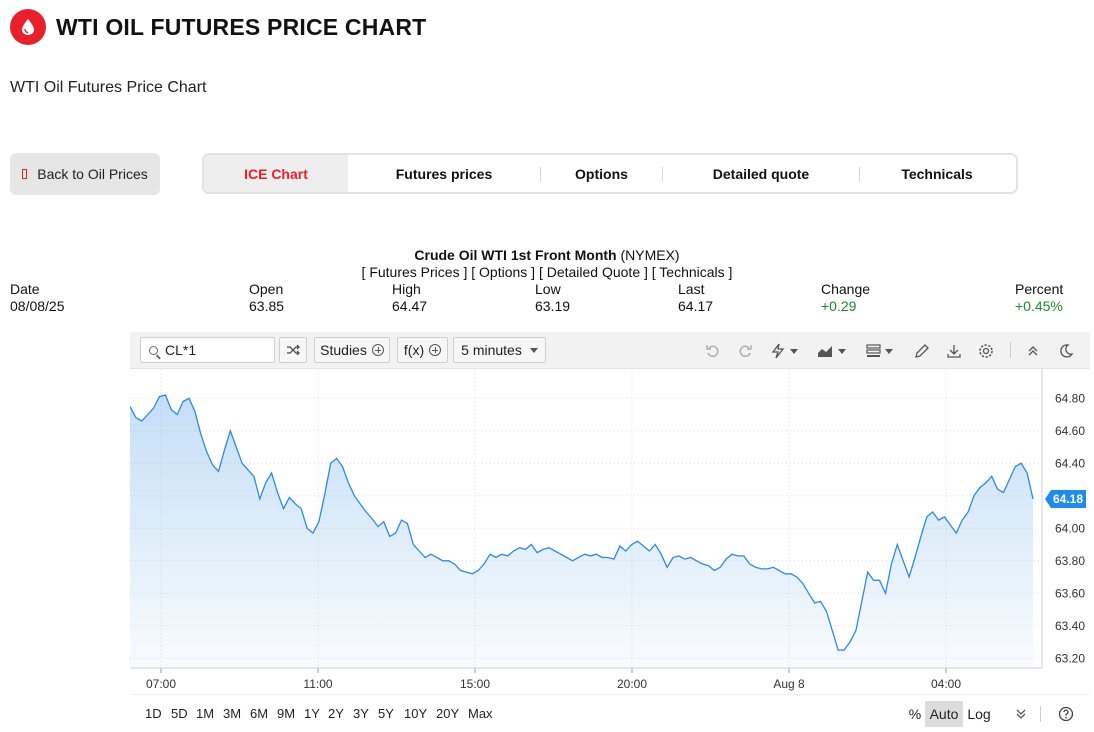  What do you see at coordinates (778, 351) in the screenshot?
I see `lightning-icon` at bounding box center [778, 351].